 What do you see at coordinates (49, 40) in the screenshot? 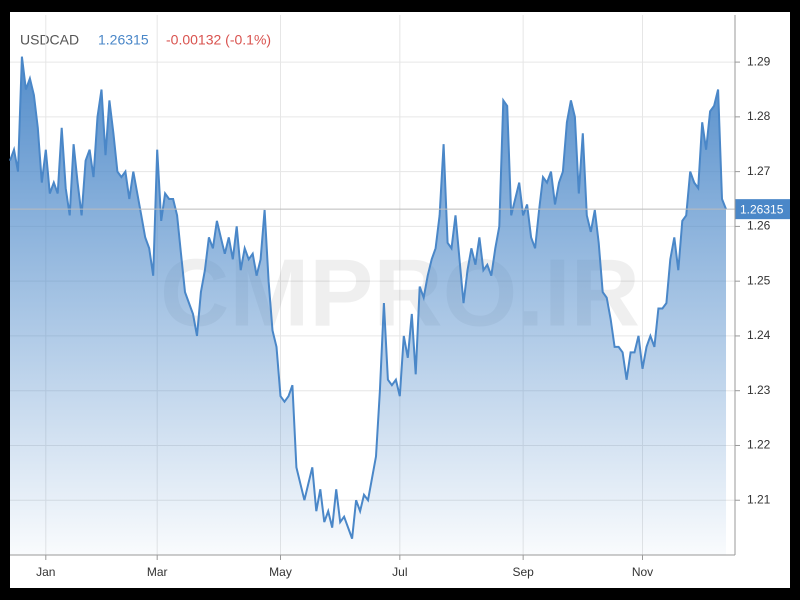
I see `symbol: USDCAD` at bounding box center [49, 40].